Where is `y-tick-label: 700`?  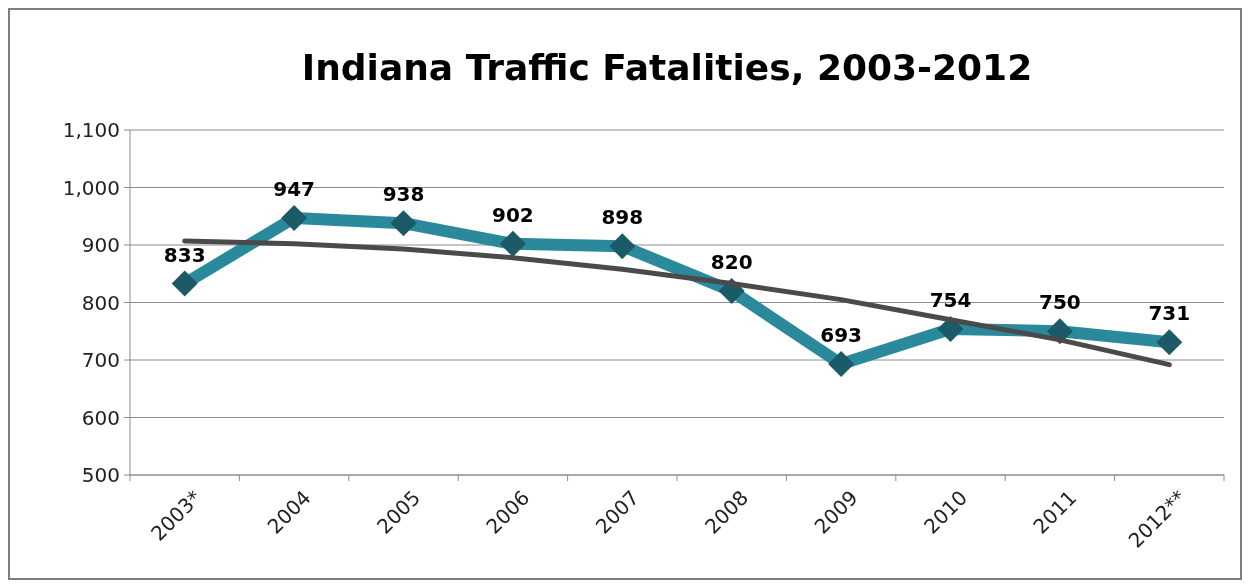
y-tick-label: 700 is located at coordinates (100, 360).